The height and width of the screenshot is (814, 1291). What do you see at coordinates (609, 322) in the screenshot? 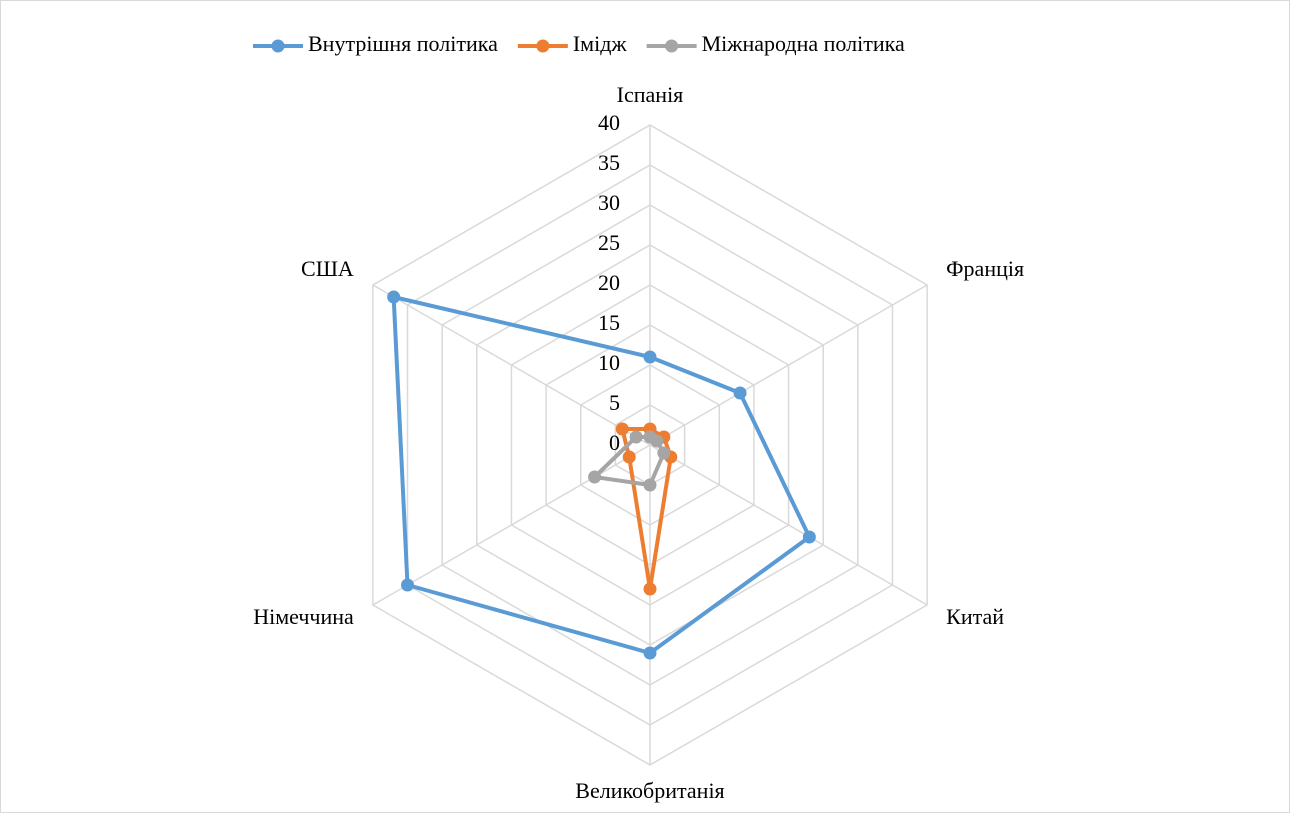
I see `r-tick-label: 15` at bounding box center [609, 322].